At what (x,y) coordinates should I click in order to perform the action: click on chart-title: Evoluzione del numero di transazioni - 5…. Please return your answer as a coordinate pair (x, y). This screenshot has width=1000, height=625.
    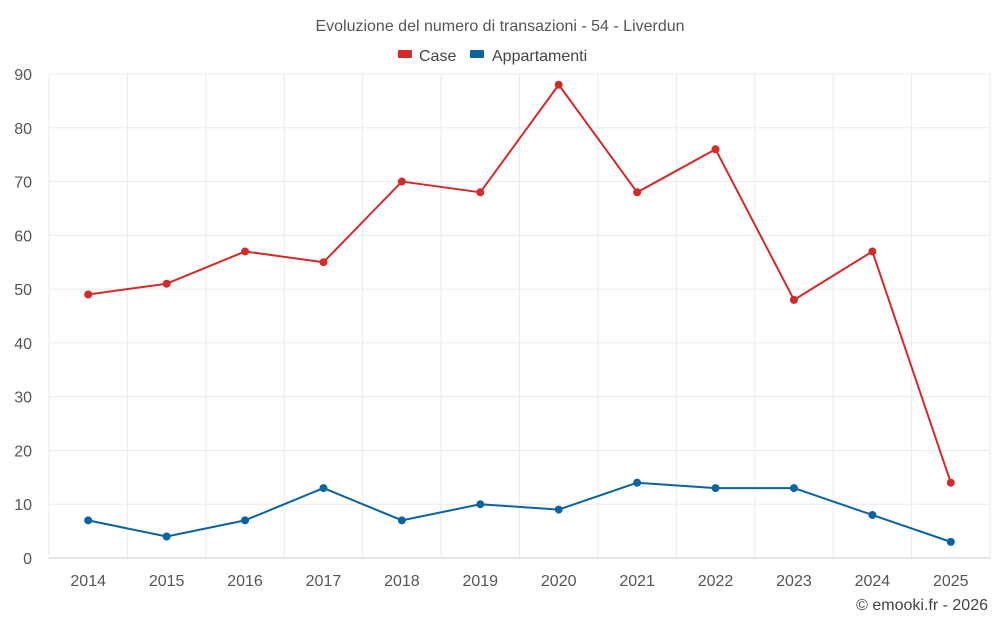
    Looking at the image, I should click on (499, 26).